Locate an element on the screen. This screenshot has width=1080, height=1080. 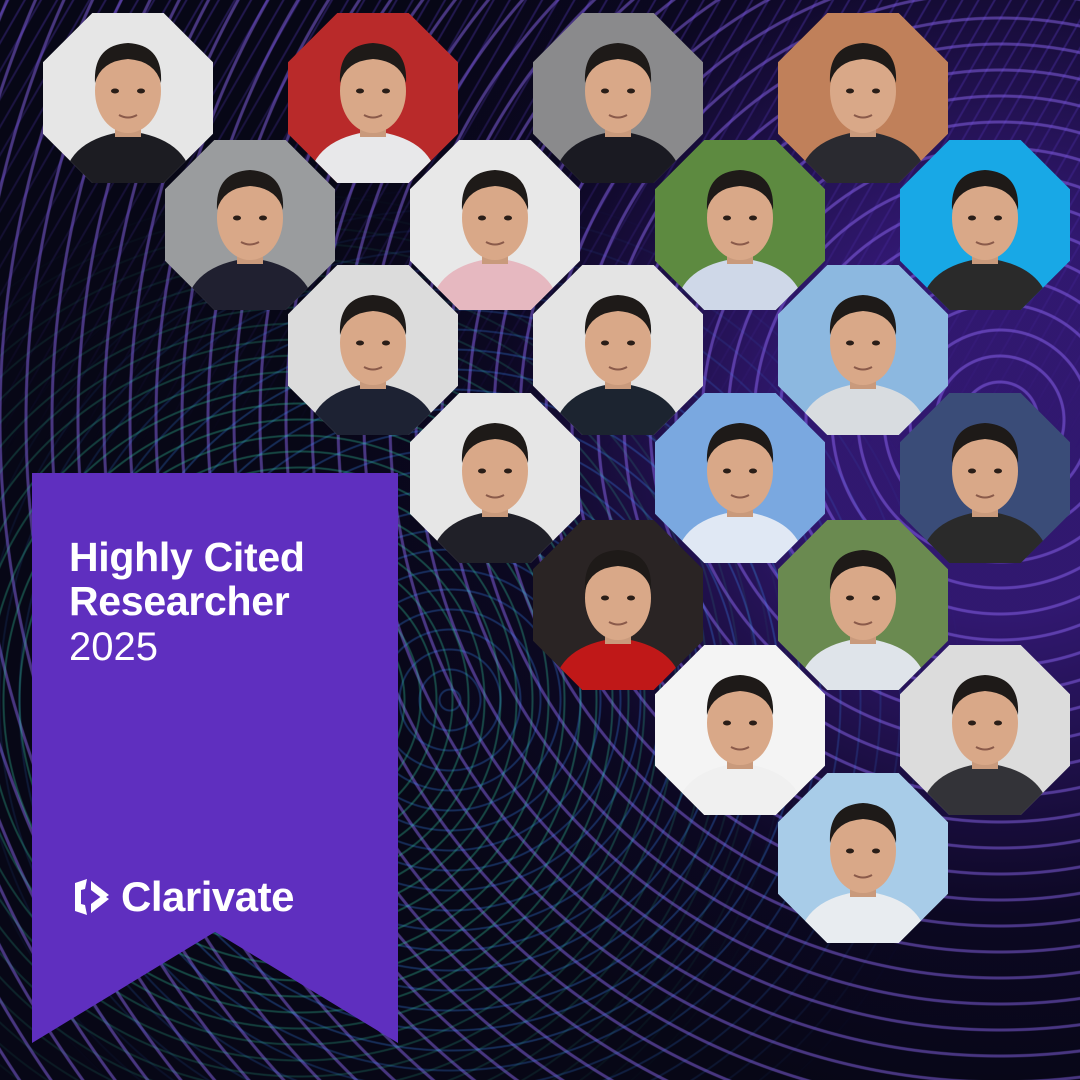
badge-title: Highly Cited Researcher is located at coordinates (187, 579).